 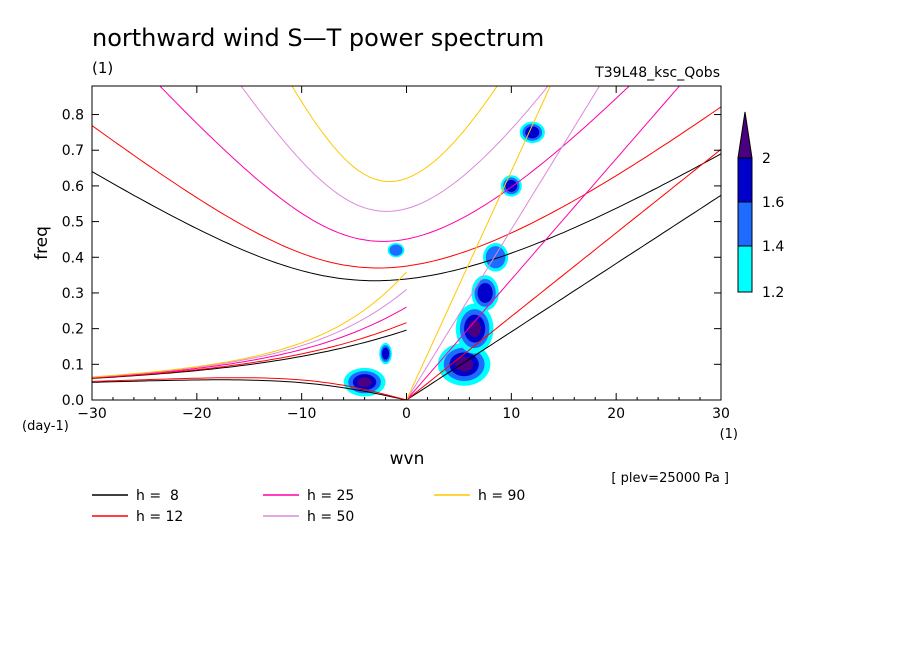 I want to click on legend-label-h12: h = 12, so click(x=159, y=517).